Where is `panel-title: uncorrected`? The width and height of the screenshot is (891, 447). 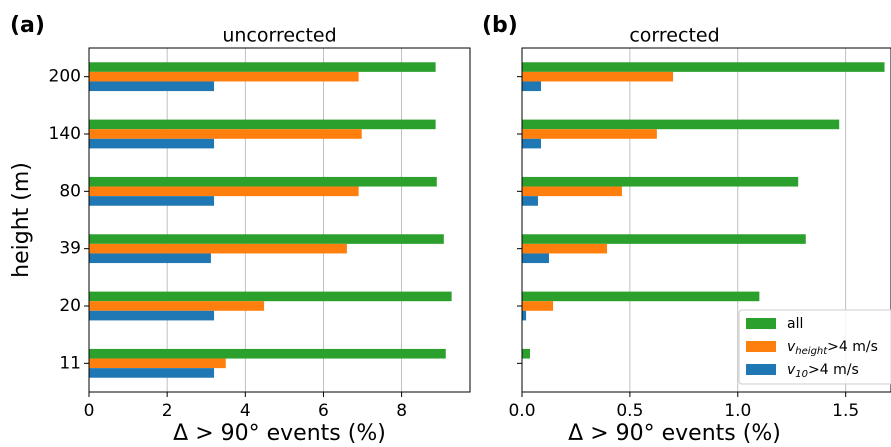 panel-title: uncorrected is located at coordinates (279, 36).